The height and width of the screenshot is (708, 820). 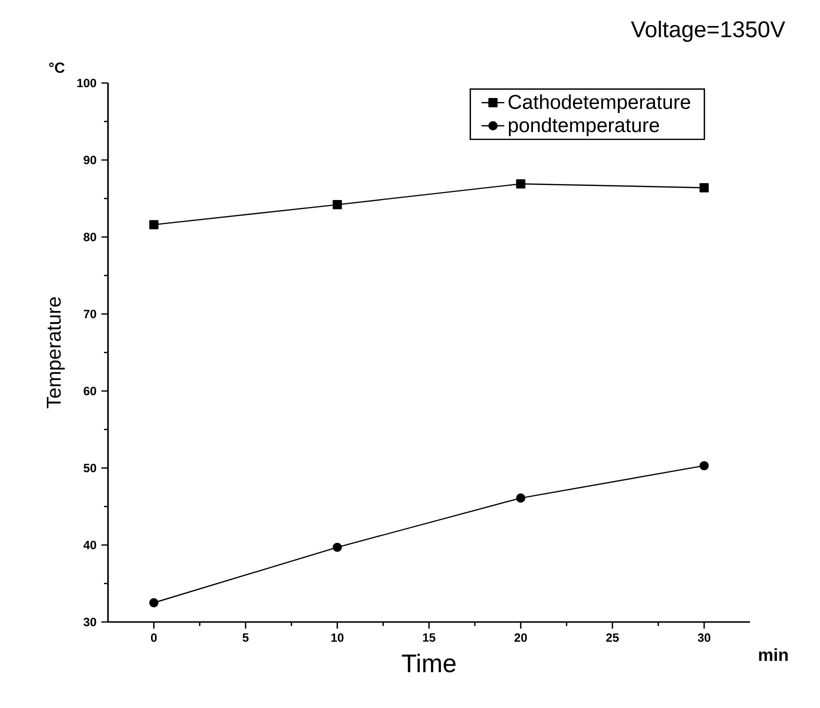 What do you see at coordinates (86, 83) in the screenshot?
I see `y-tick-label: 100` at bounding box center [86, 83].